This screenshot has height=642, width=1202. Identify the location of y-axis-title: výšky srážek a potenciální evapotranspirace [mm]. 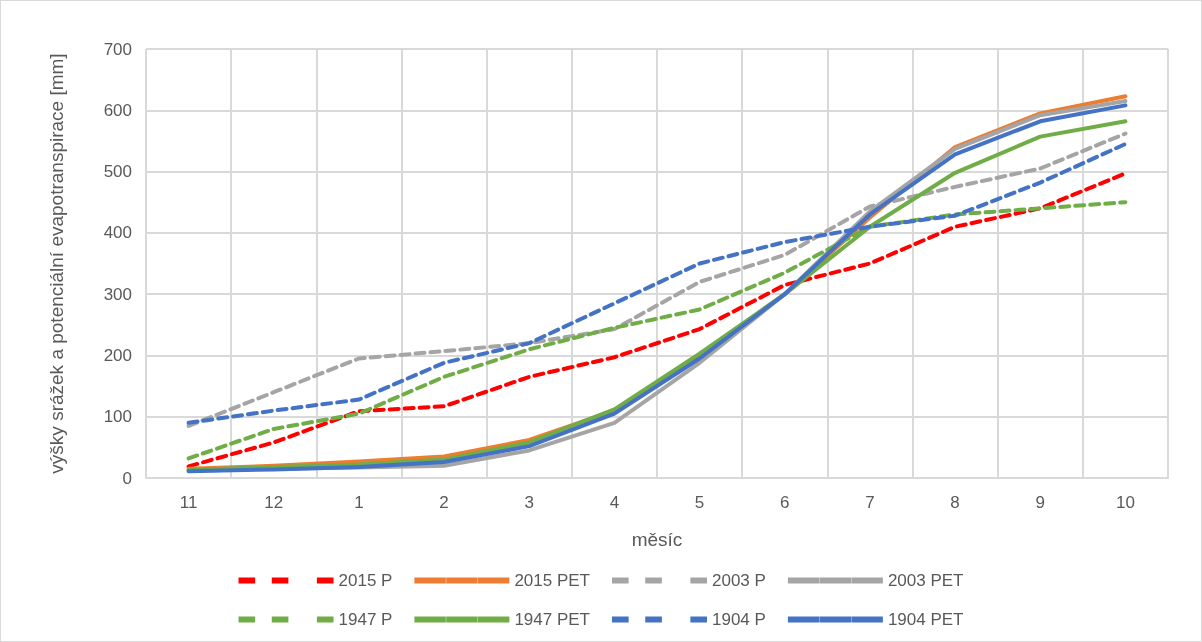
(56, 263).